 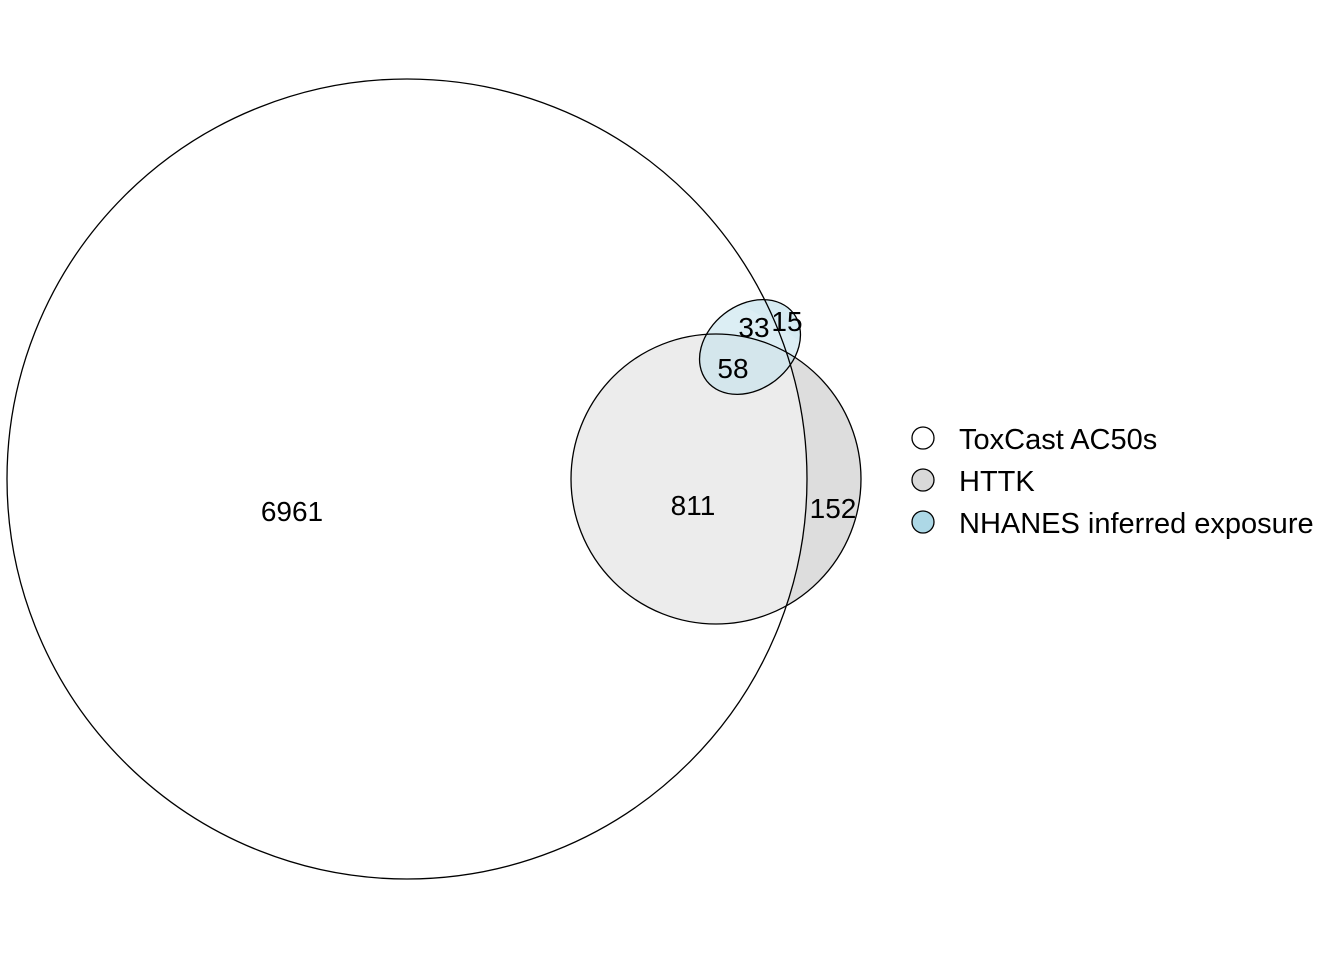 I want to click on legend-item-nhanes: NHANES inferred exposure, so click(x=1112, y=524).